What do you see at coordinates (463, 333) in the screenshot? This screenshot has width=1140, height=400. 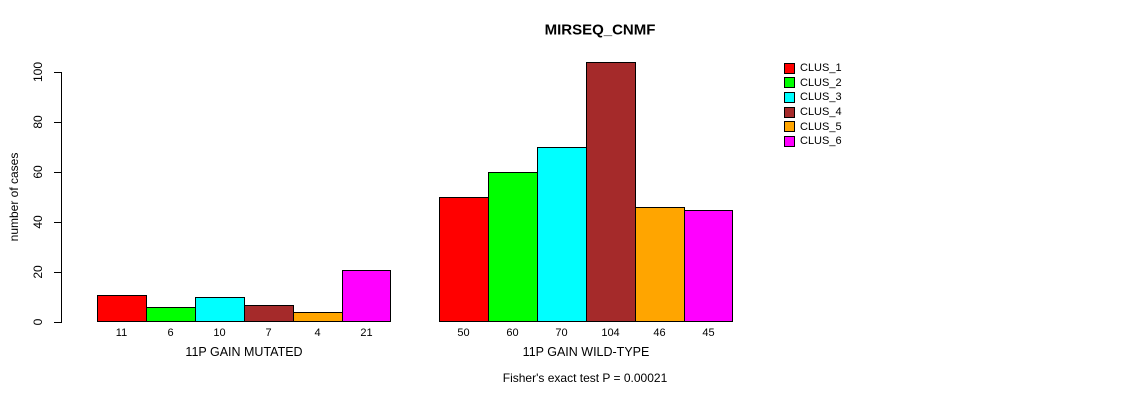 I see `bar-value-label: 50` at bounding box center [463, 333].